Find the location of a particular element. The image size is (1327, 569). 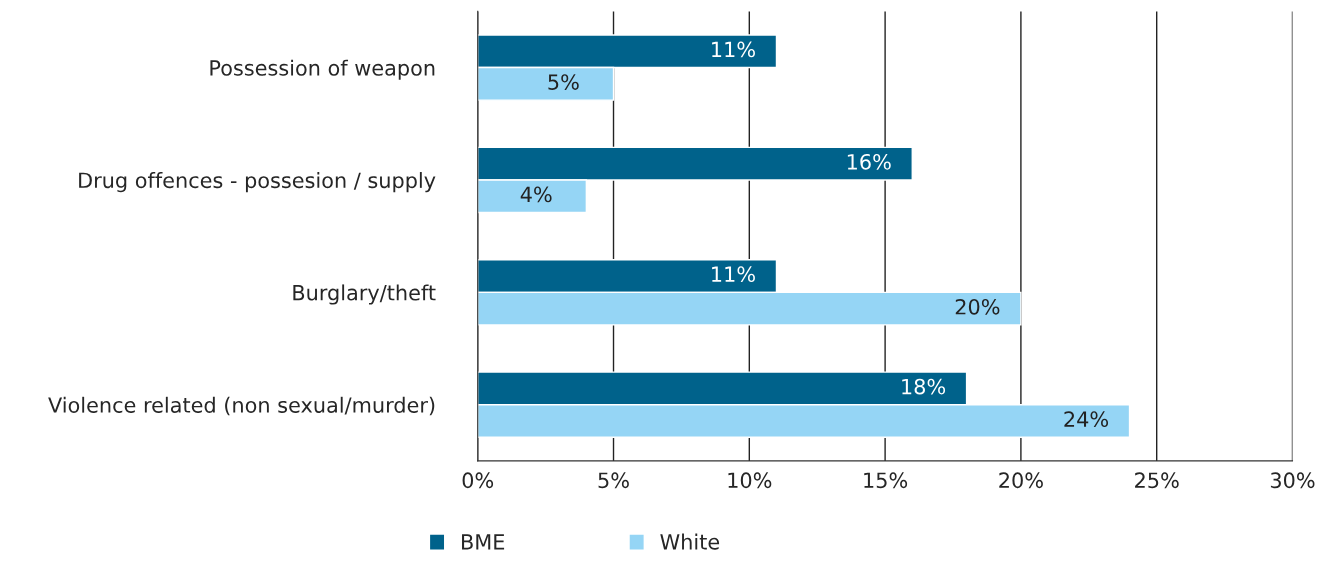

x-tick-label: 10% is located at coordinates (750, 480).